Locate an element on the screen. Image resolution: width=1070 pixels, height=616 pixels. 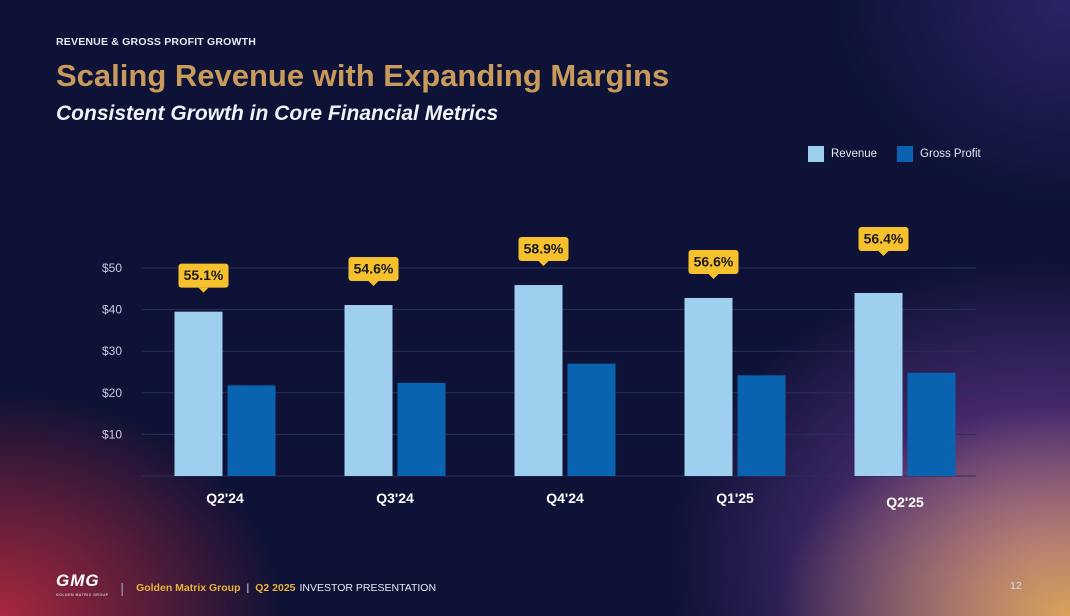
y-tick-label: $10 is located at coordinates (112, 434).